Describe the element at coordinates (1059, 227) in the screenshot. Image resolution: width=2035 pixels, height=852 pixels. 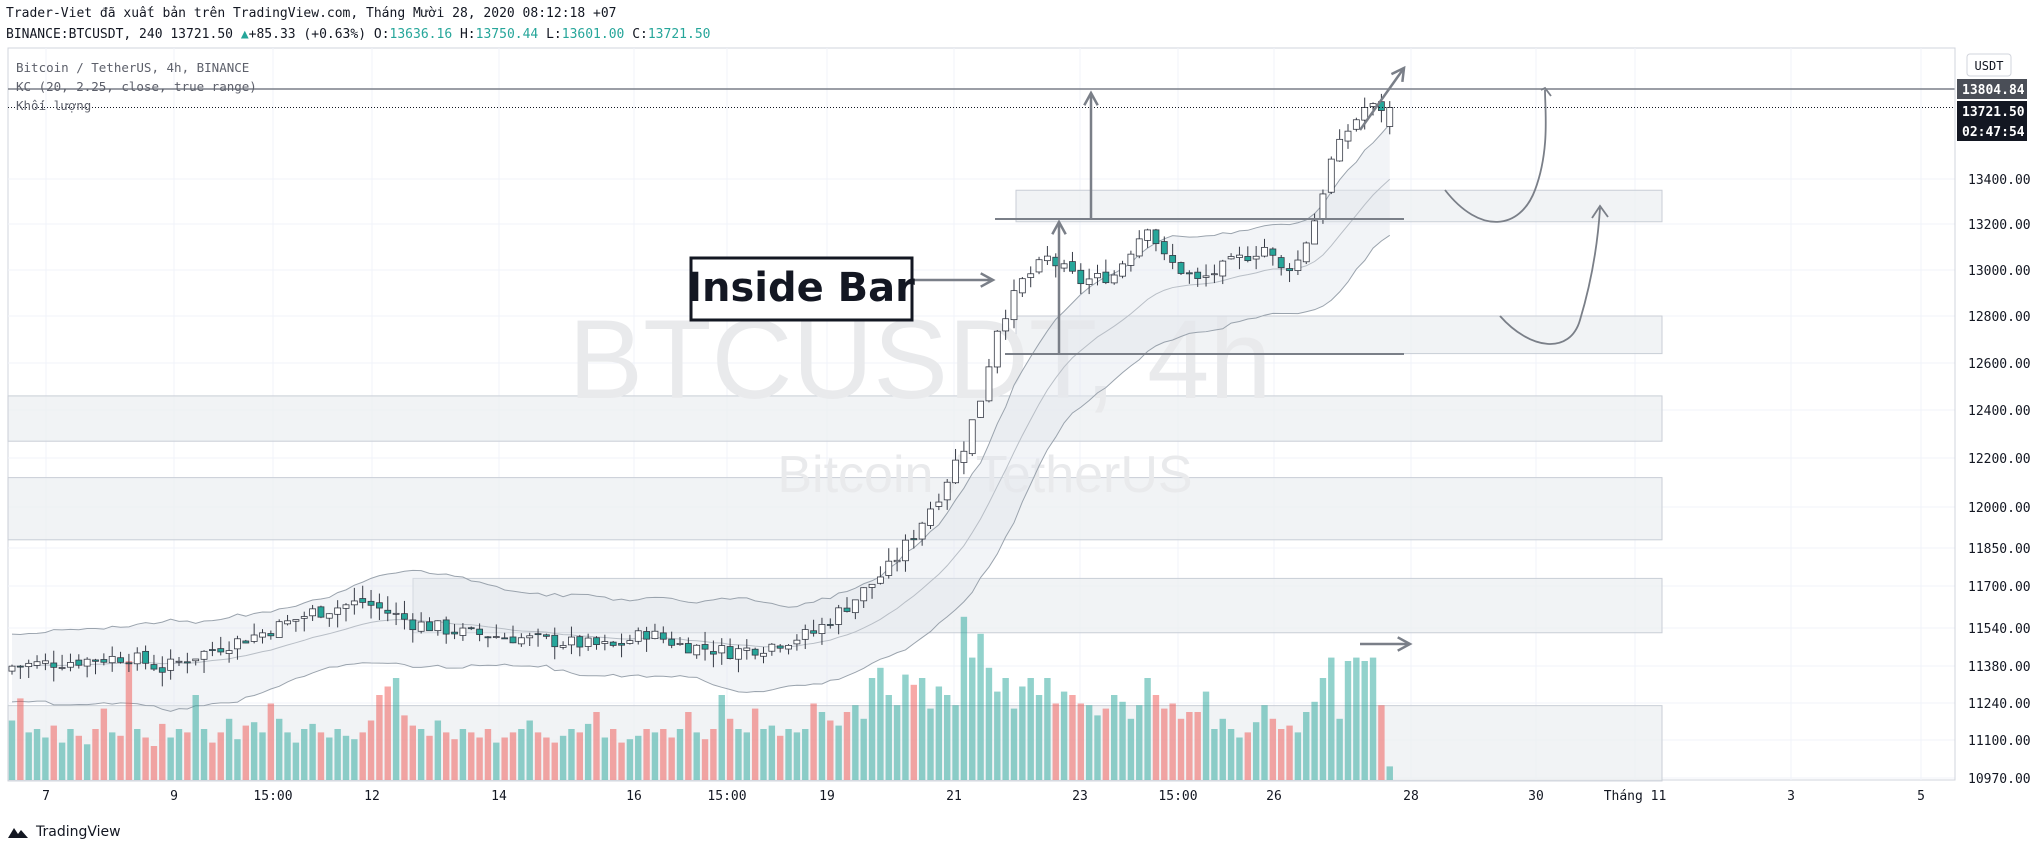
I see `range-height-arrow-head` at that location.